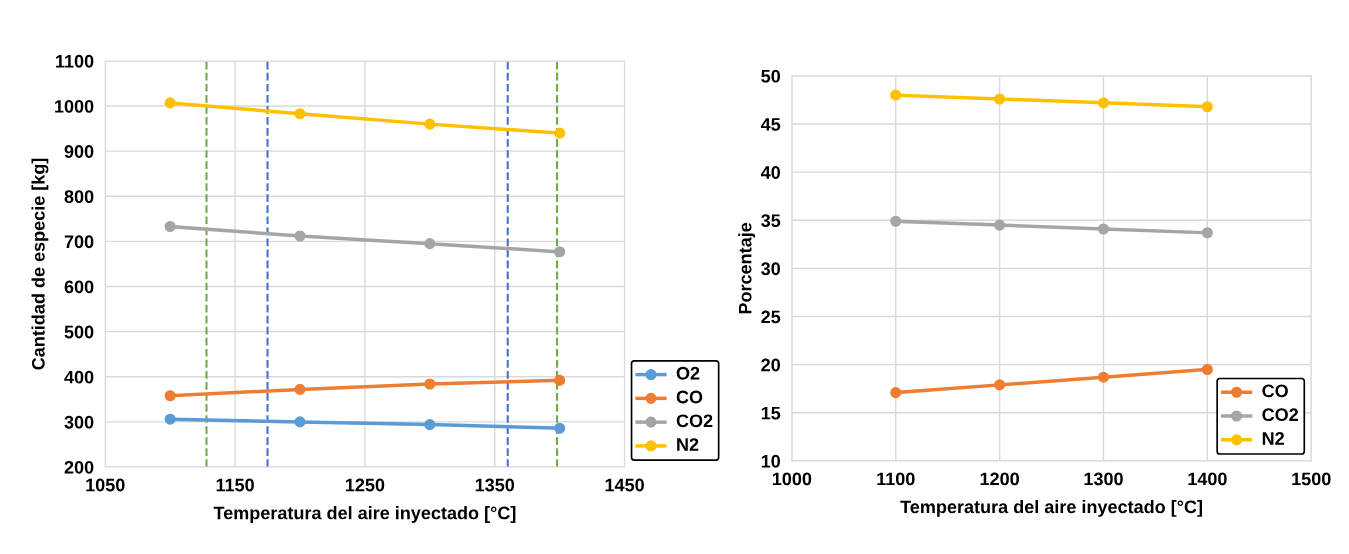  Describe the element at coordinates (79, 467) in the screenshot. I see `y-tick-label: 200` at that location.